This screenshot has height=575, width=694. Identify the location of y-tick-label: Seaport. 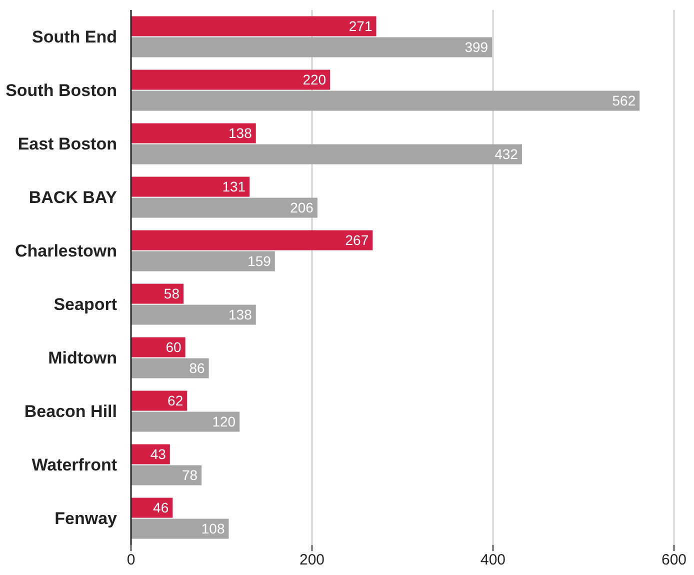
(86, 304).